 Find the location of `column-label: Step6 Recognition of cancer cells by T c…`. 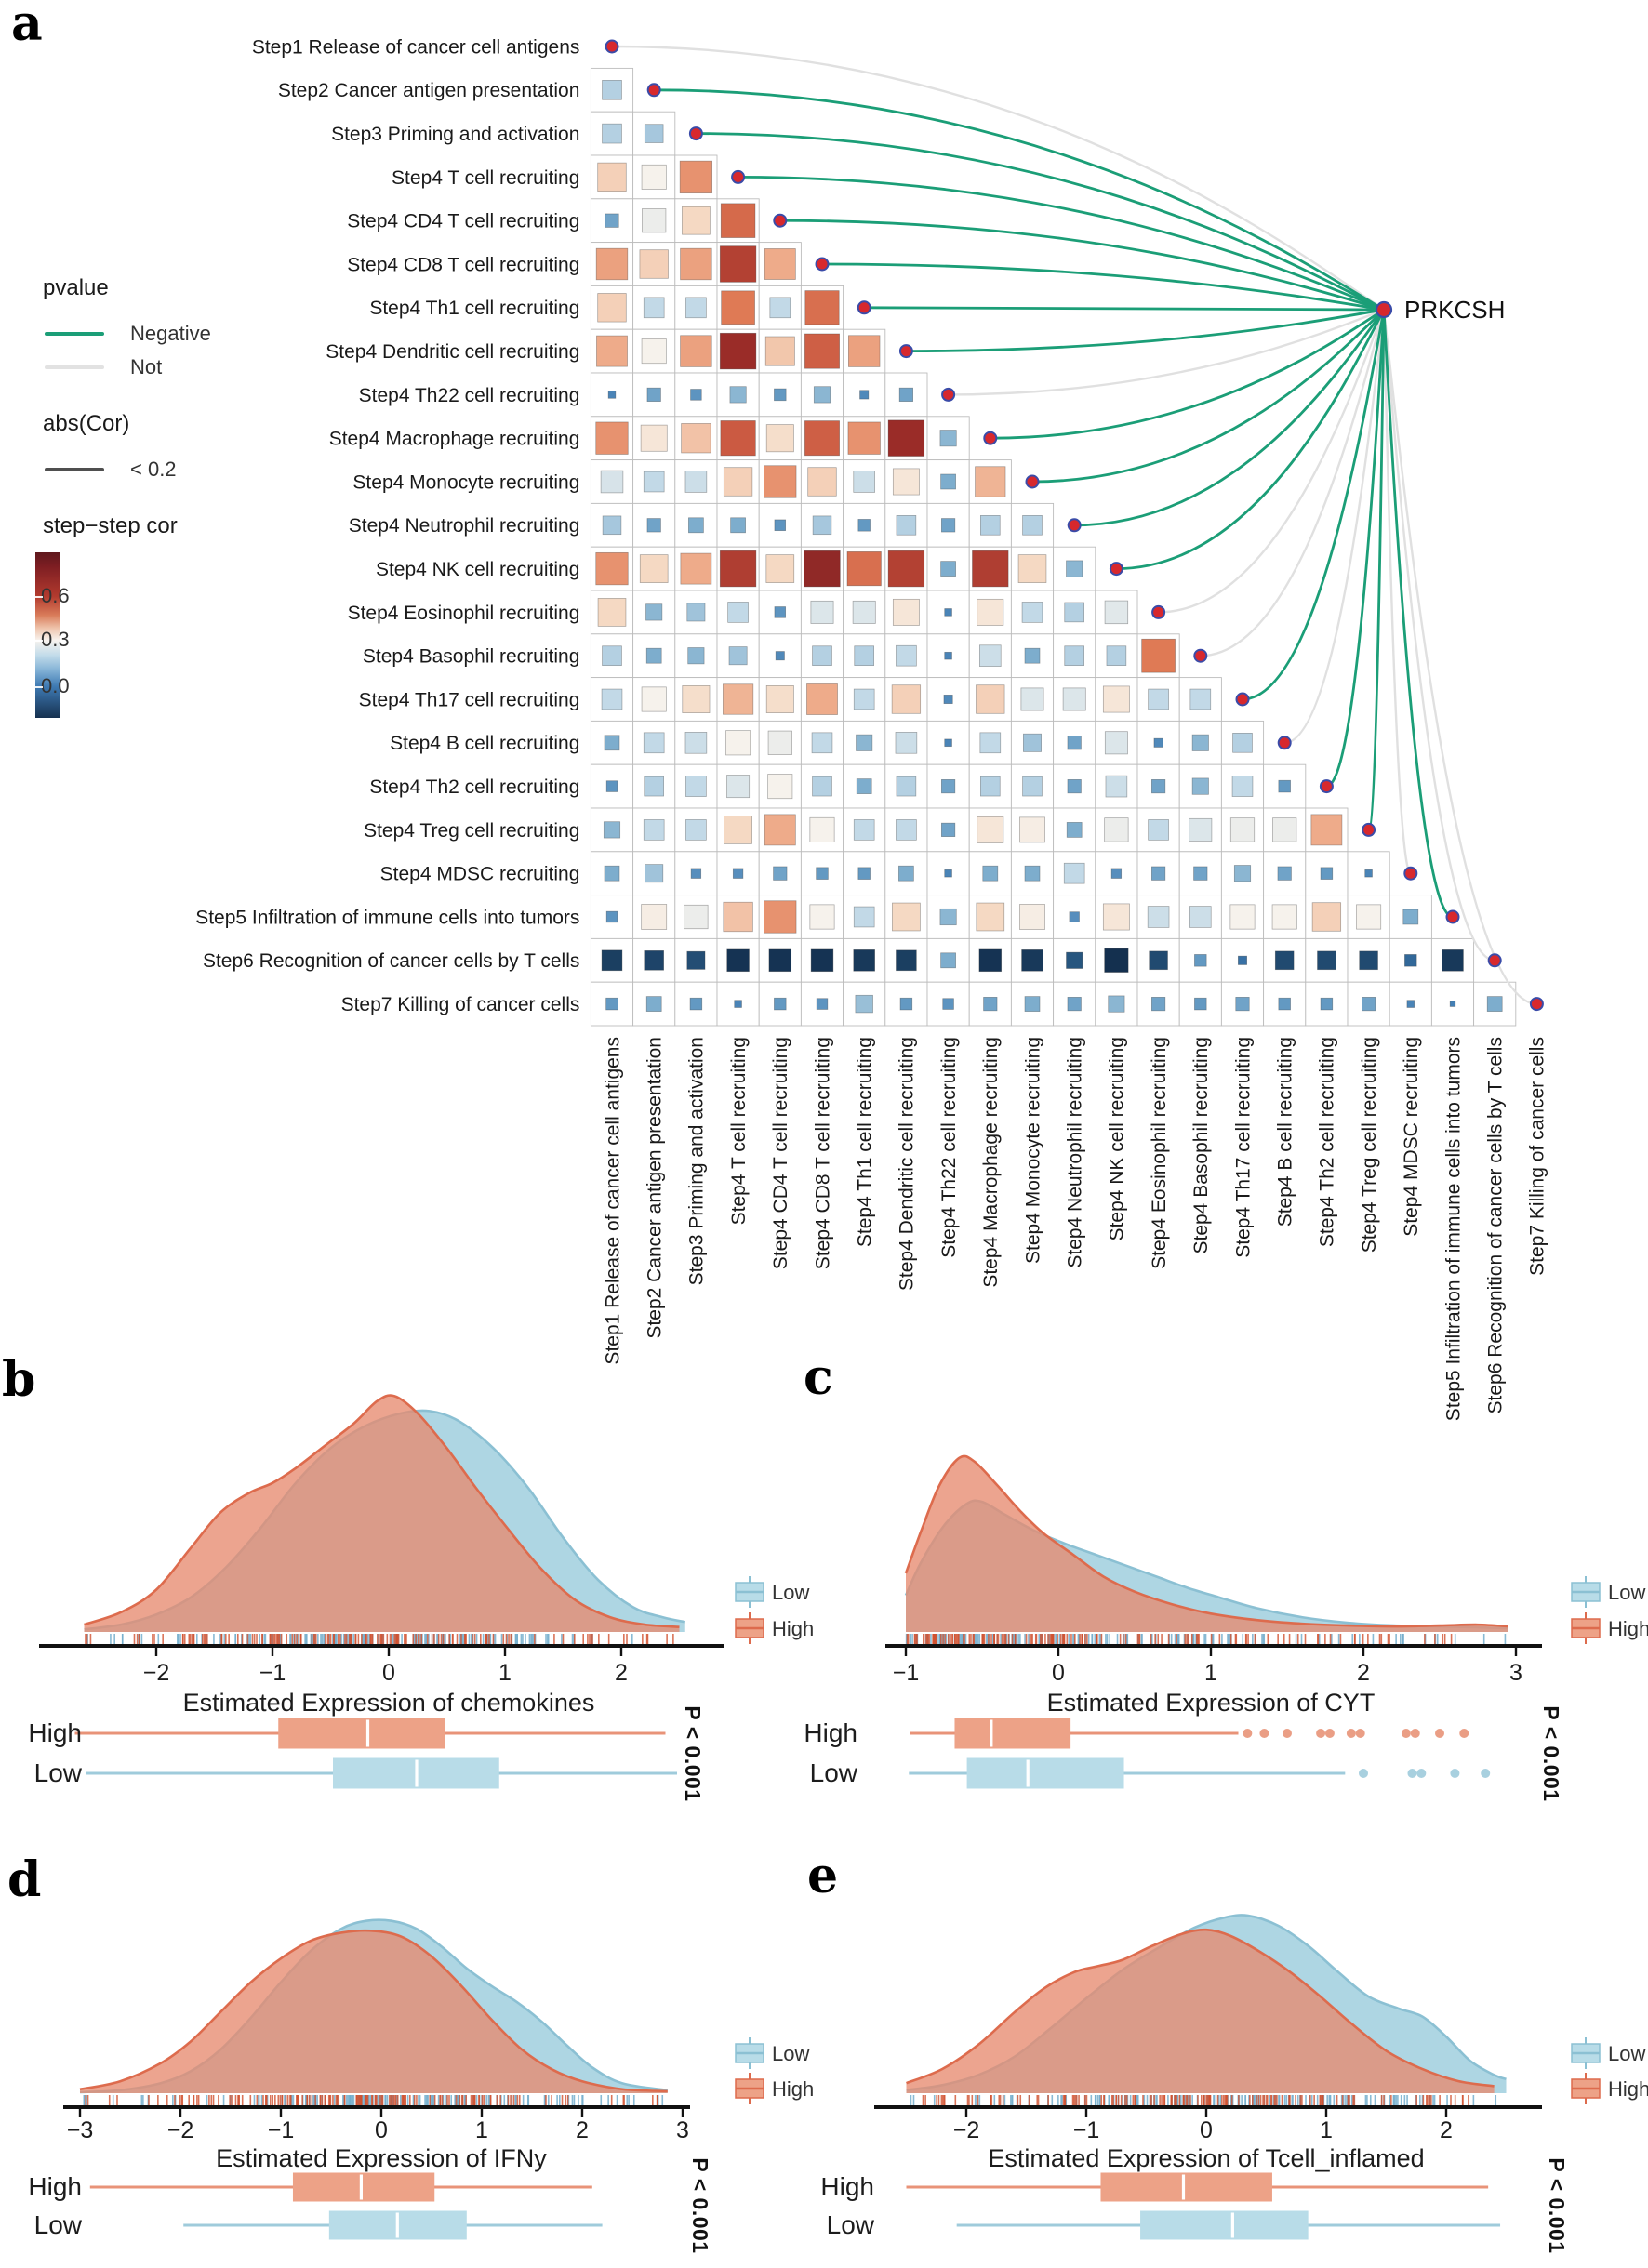

column-label: Step6 Recognition of cancer cells by T c… is located at coordinates (1496, 1225).